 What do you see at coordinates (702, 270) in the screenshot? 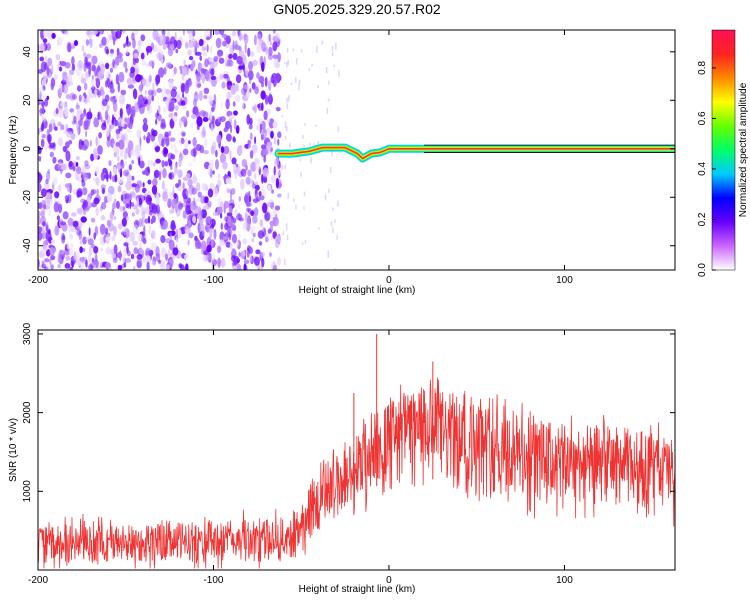
I see `colorbar-tick-label: 0.0` at bounding box center [702, 270].